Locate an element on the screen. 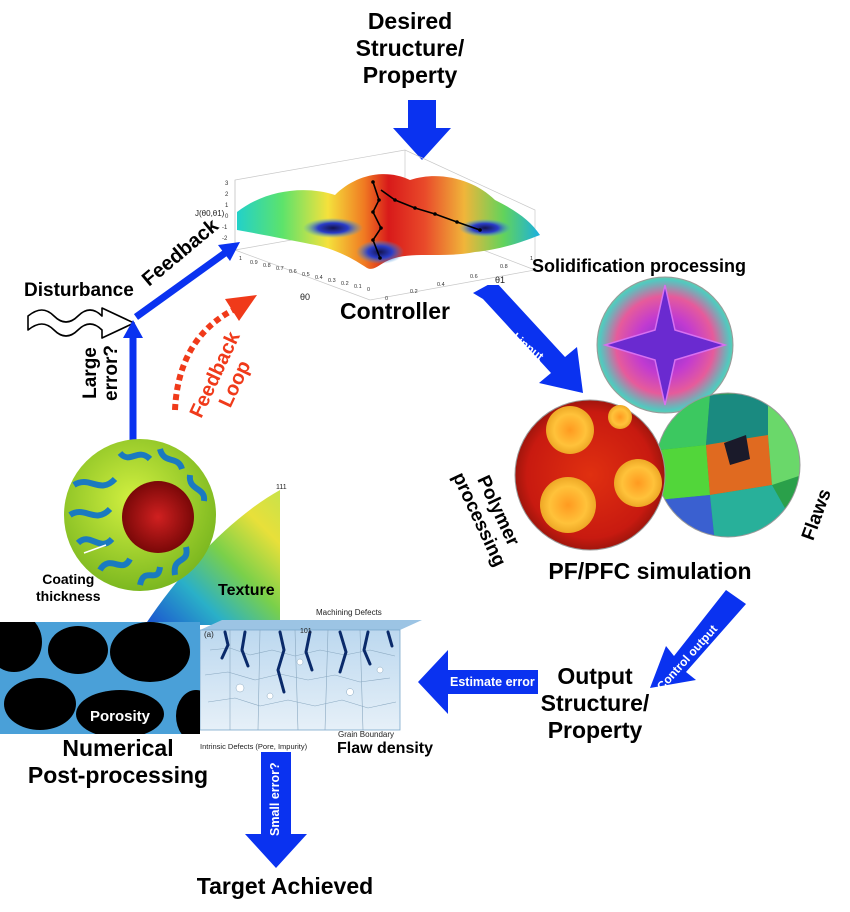 The image size is (850, 912). coating-stripes is located at coordinates (138, 516).